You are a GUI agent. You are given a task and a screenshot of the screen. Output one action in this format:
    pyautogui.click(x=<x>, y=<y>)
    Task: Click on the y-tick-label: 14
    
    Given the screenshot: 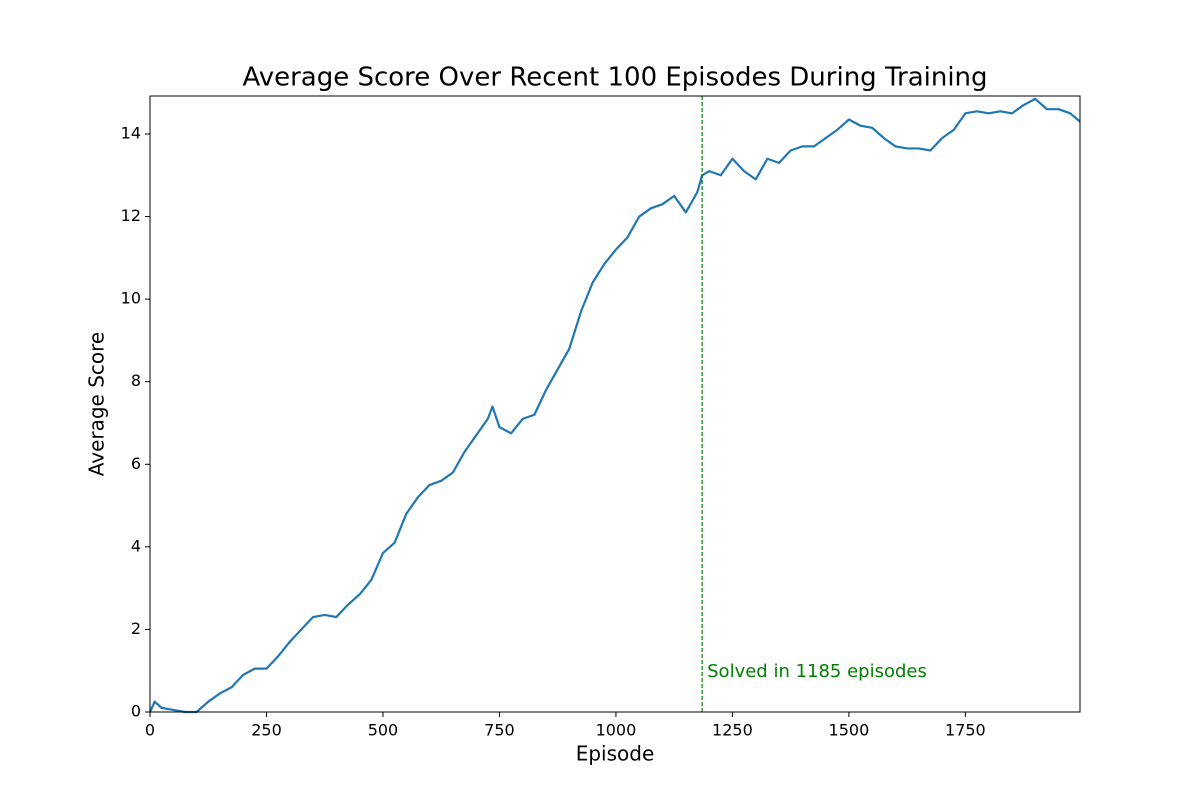 What is the action you would take?
    pyautogui.click(x=131, y=132)
    